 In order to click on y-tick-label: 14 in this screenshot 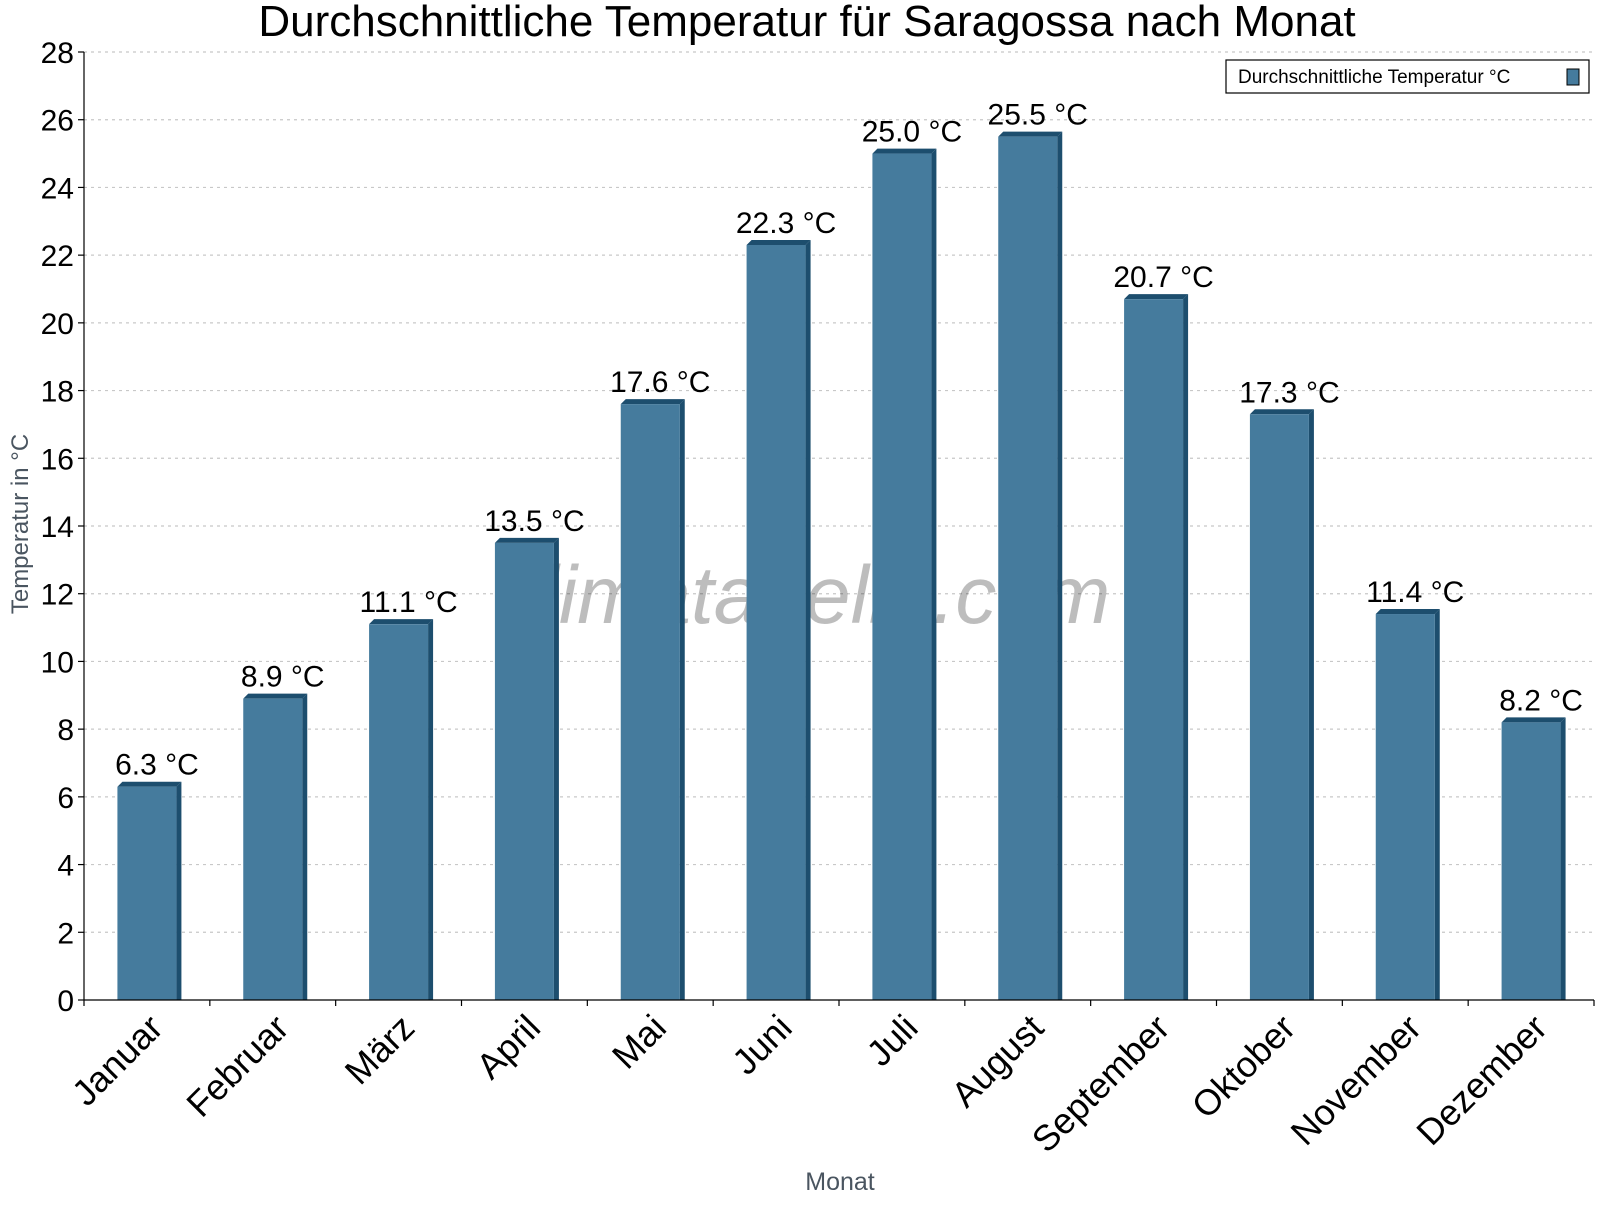, I will do `click(57, 527)`.